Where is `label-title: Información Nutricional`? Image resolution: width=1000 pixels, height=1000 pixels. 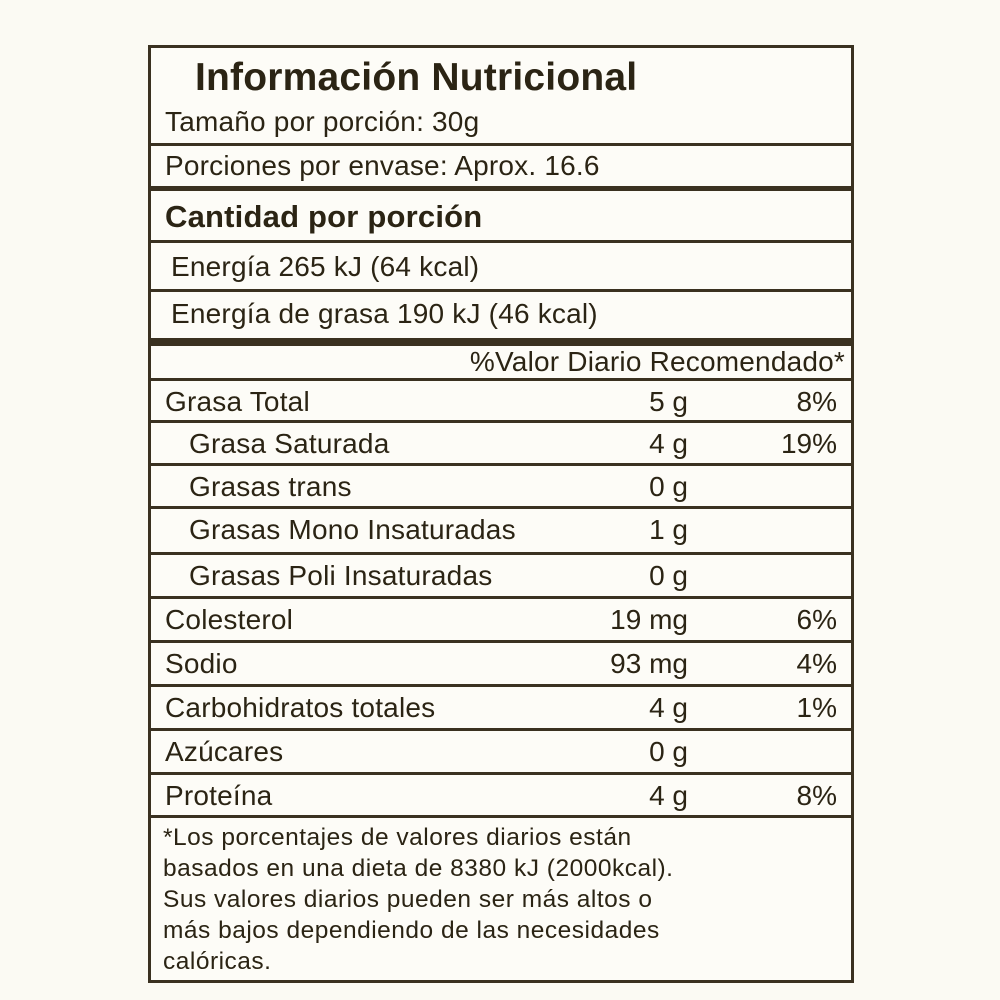 label-title: Información Nutricional is located at coordinates (416, 77).